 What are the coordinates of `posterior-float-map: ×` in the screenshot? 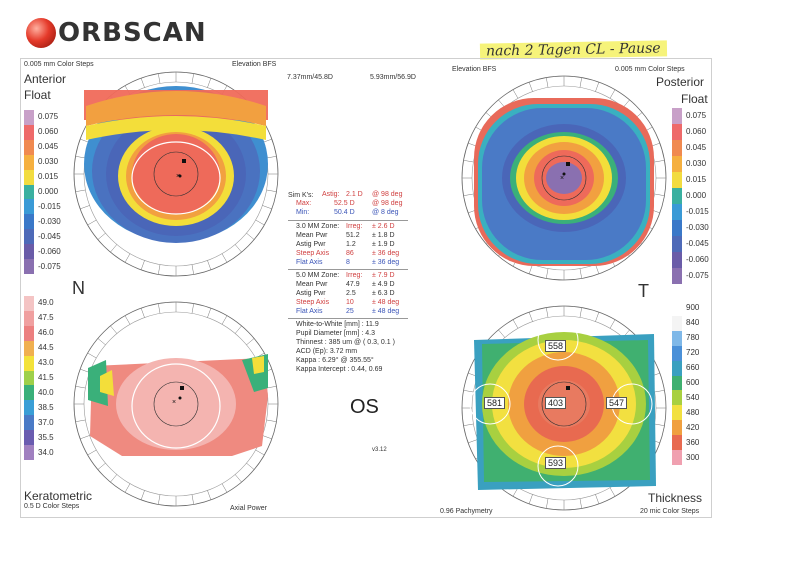 It's located at (564, 177).